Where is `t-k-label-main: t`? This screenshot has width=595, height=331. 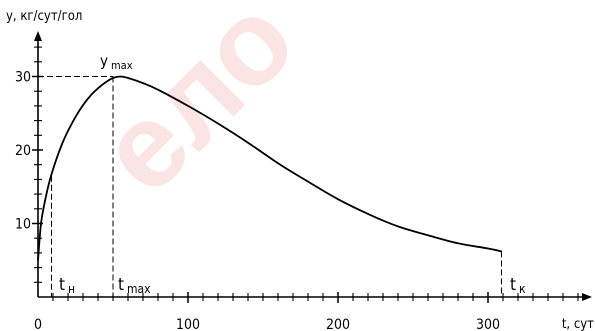
t-k-label-main: t is located at coordinates (513, 285).